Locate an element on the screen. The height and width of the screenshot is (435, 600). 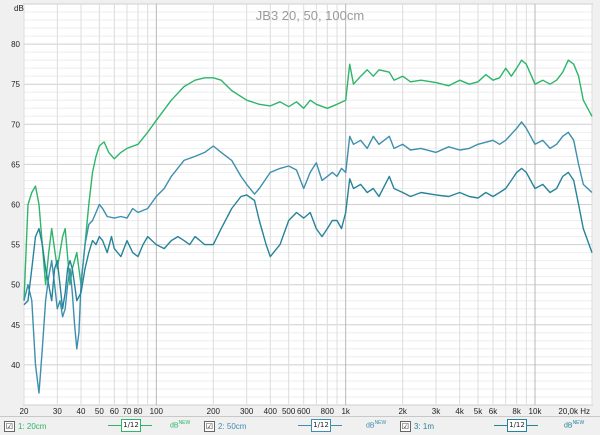
legend-checkbox-3: ☑ is located at coordinates (405, 426).